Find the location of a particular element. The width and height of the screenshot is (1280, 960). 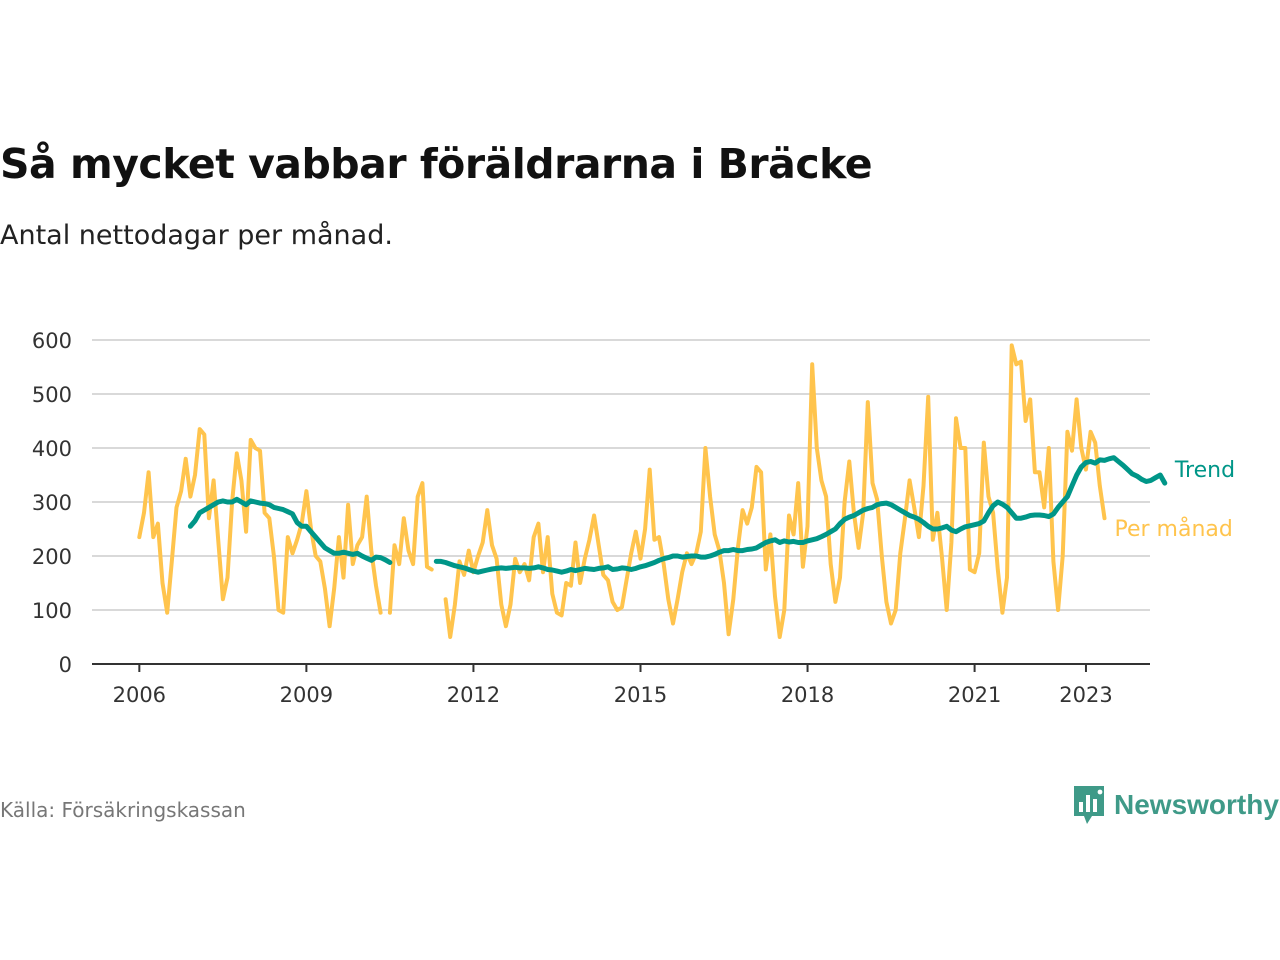

x-tick-label: 2015 is located at coordinates (640, 695).